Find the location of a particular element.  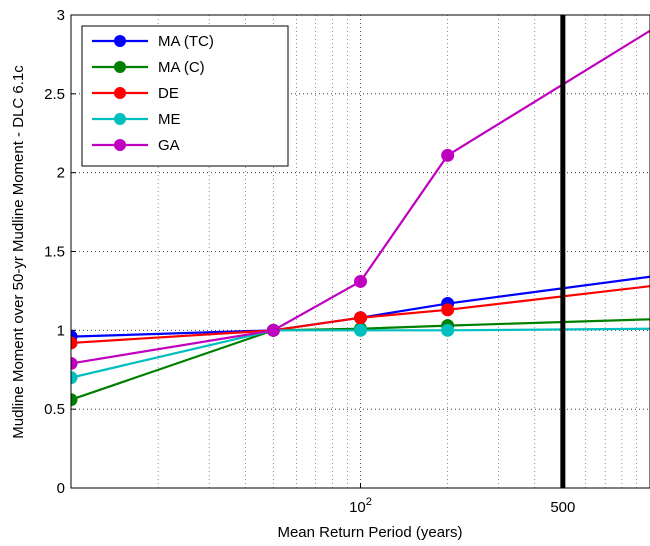

legend-label: DE is located at coordinates (168, 93).